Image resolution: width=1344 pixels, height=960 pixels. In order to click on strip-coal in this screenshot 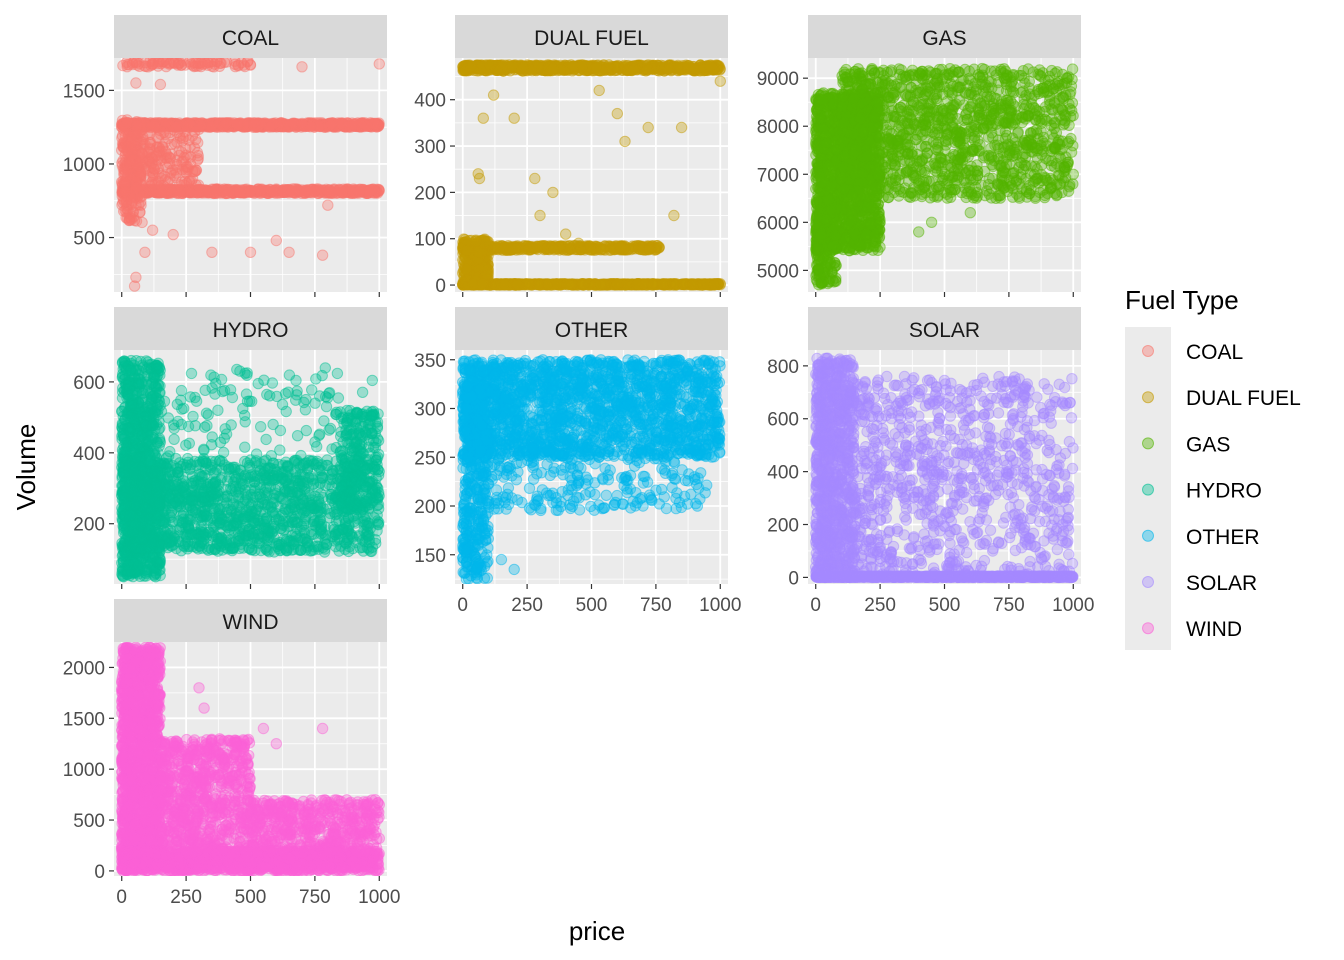, I will do `click(250, 36)`.